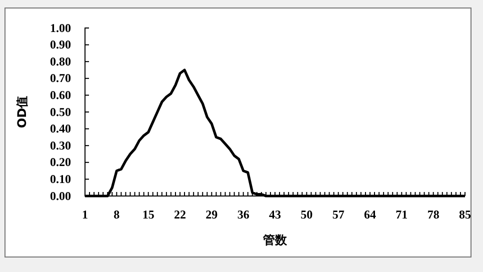  What do you see at coordinates (243, 215) in the screenshot?
I see `x-tick-label: 36` at bounding box center [243, 215].